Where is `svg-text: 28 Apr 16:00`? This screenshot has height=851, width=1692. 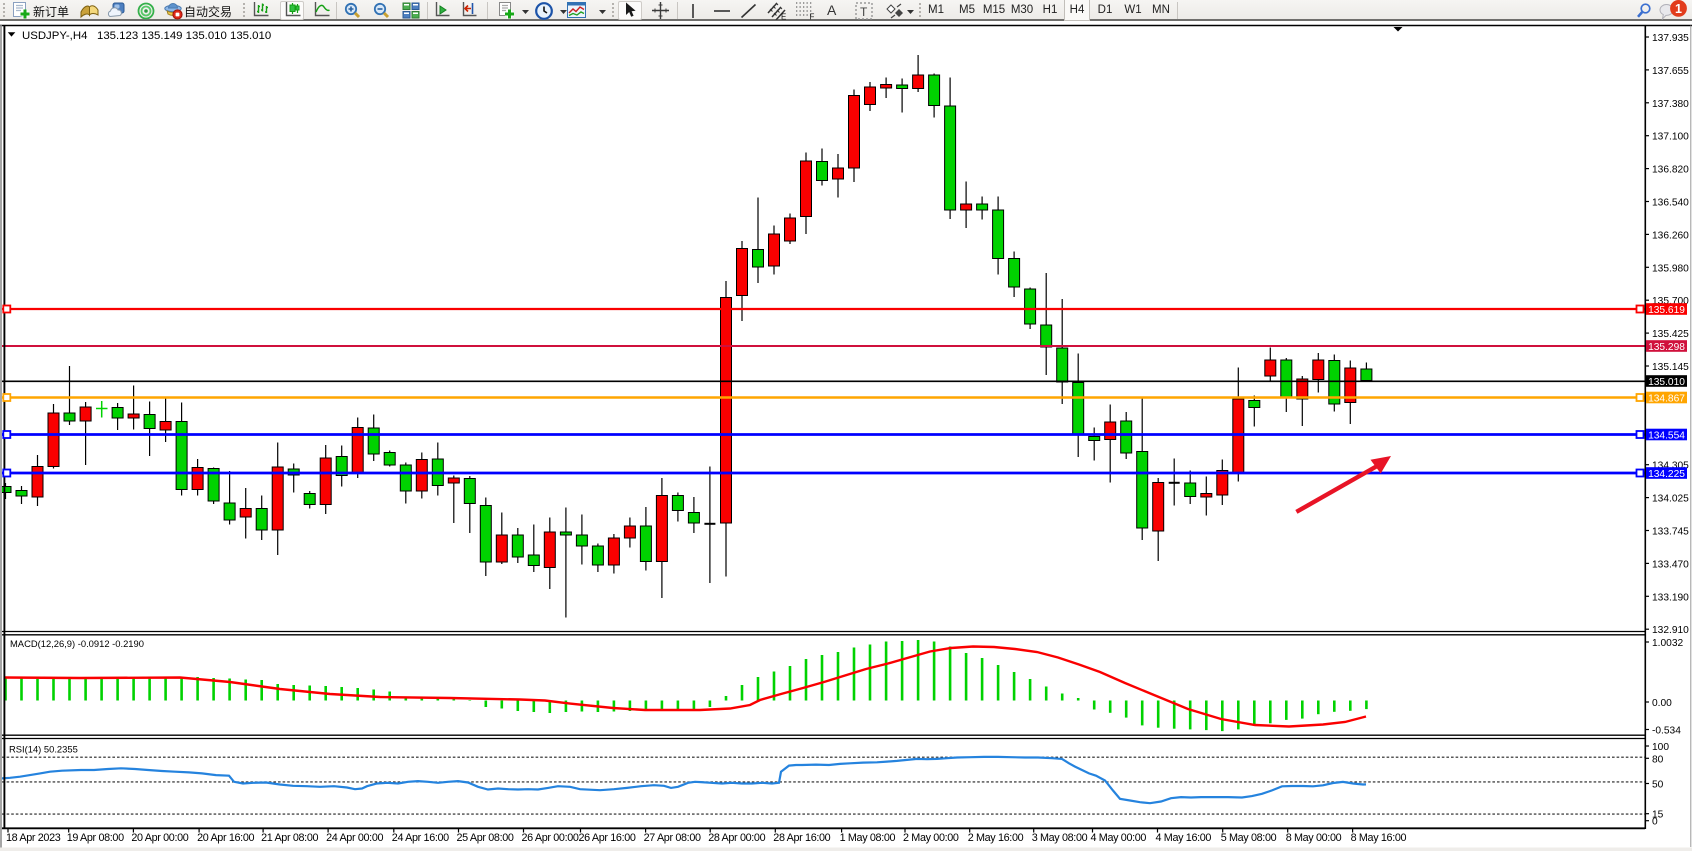
svg-text: 28 Apr 16:00 is located at coordinates (801, 838).